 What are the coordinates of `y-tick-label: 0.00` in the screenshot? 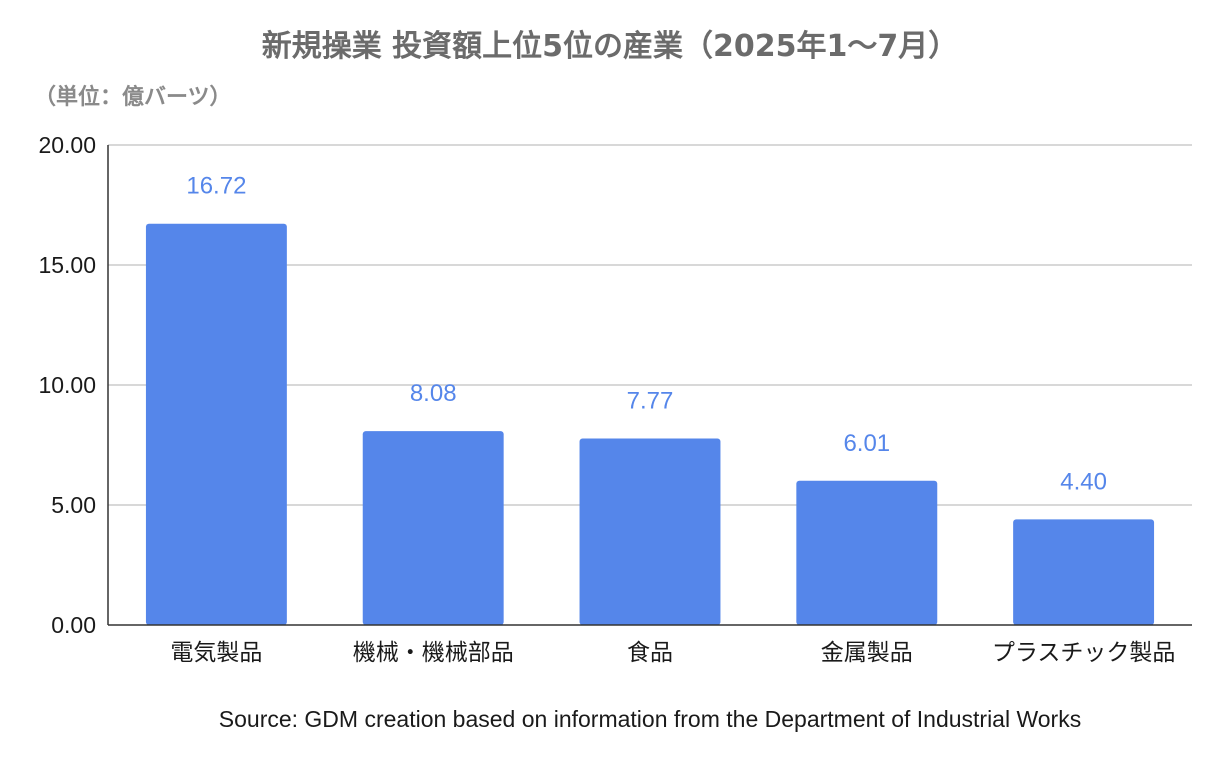 It's located at (73, 625).